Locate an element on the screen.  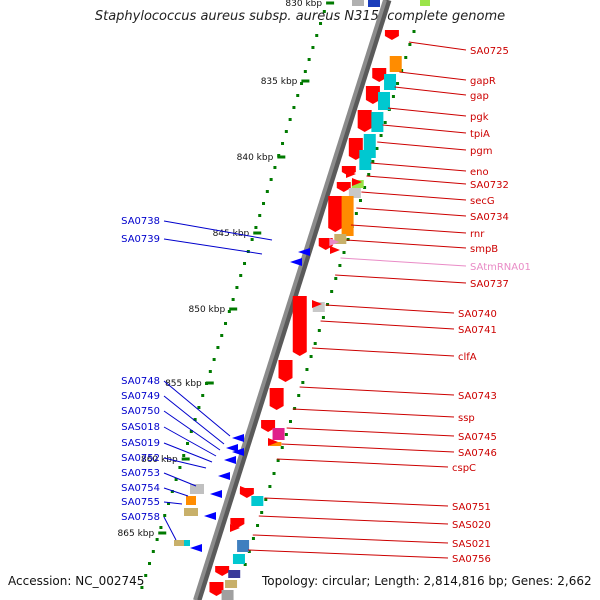
right-gene-label: SA0732 is located at coordinates (489, 185).